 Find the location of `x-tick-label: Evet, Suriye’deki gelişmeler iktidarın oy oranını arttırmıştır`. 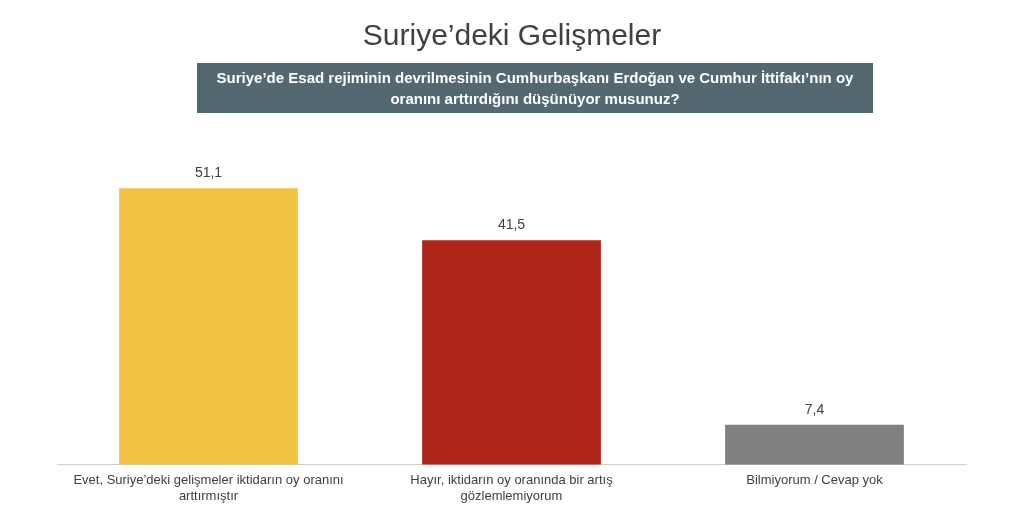

x-tick-label: Evet, Suriye’deki gelişmeler iktidarın oy oranını arttırmıştır is located at coordinates (208, 487).